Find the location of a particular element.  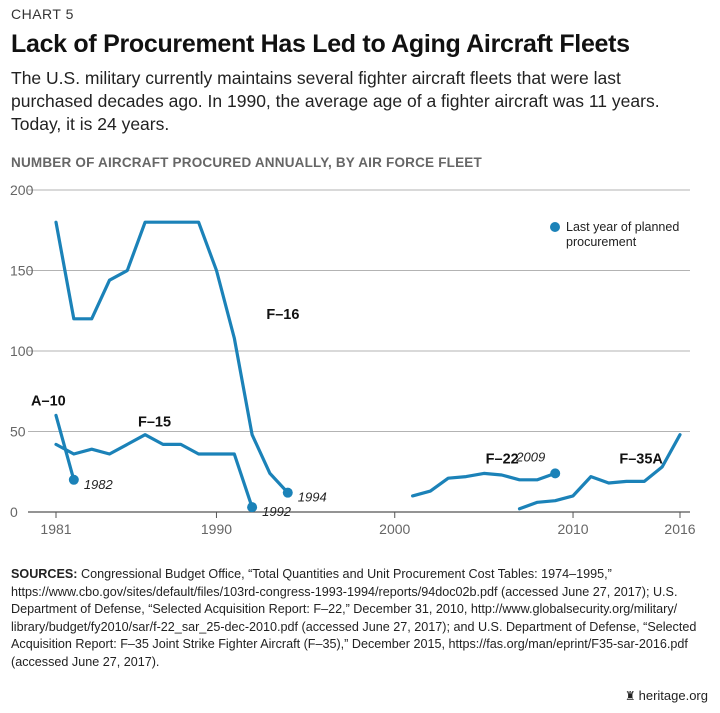

sources-line: (accessed June 27, 2017). is located at coordinates (85, 661).